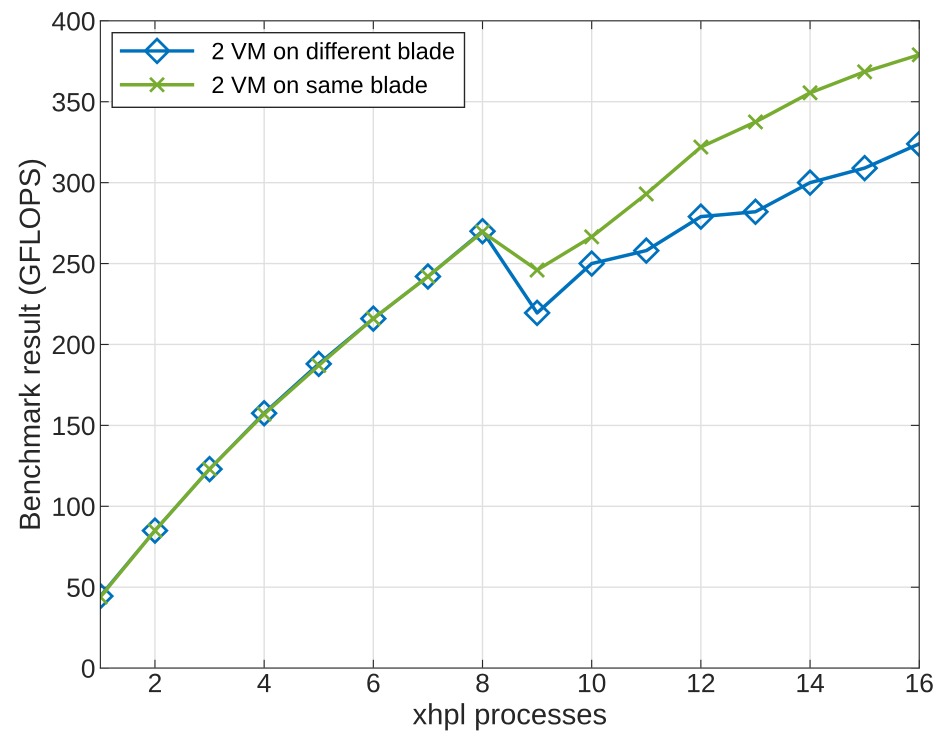  I want to click on y-tick-label: 200, so click(73, 345).